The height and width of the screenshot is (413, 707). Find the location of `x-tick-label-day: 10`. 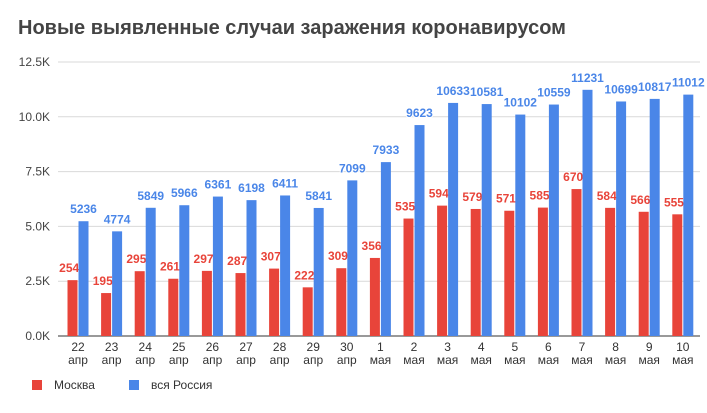

x-tick-label-day: 10 is located at coordinates (683, 347).